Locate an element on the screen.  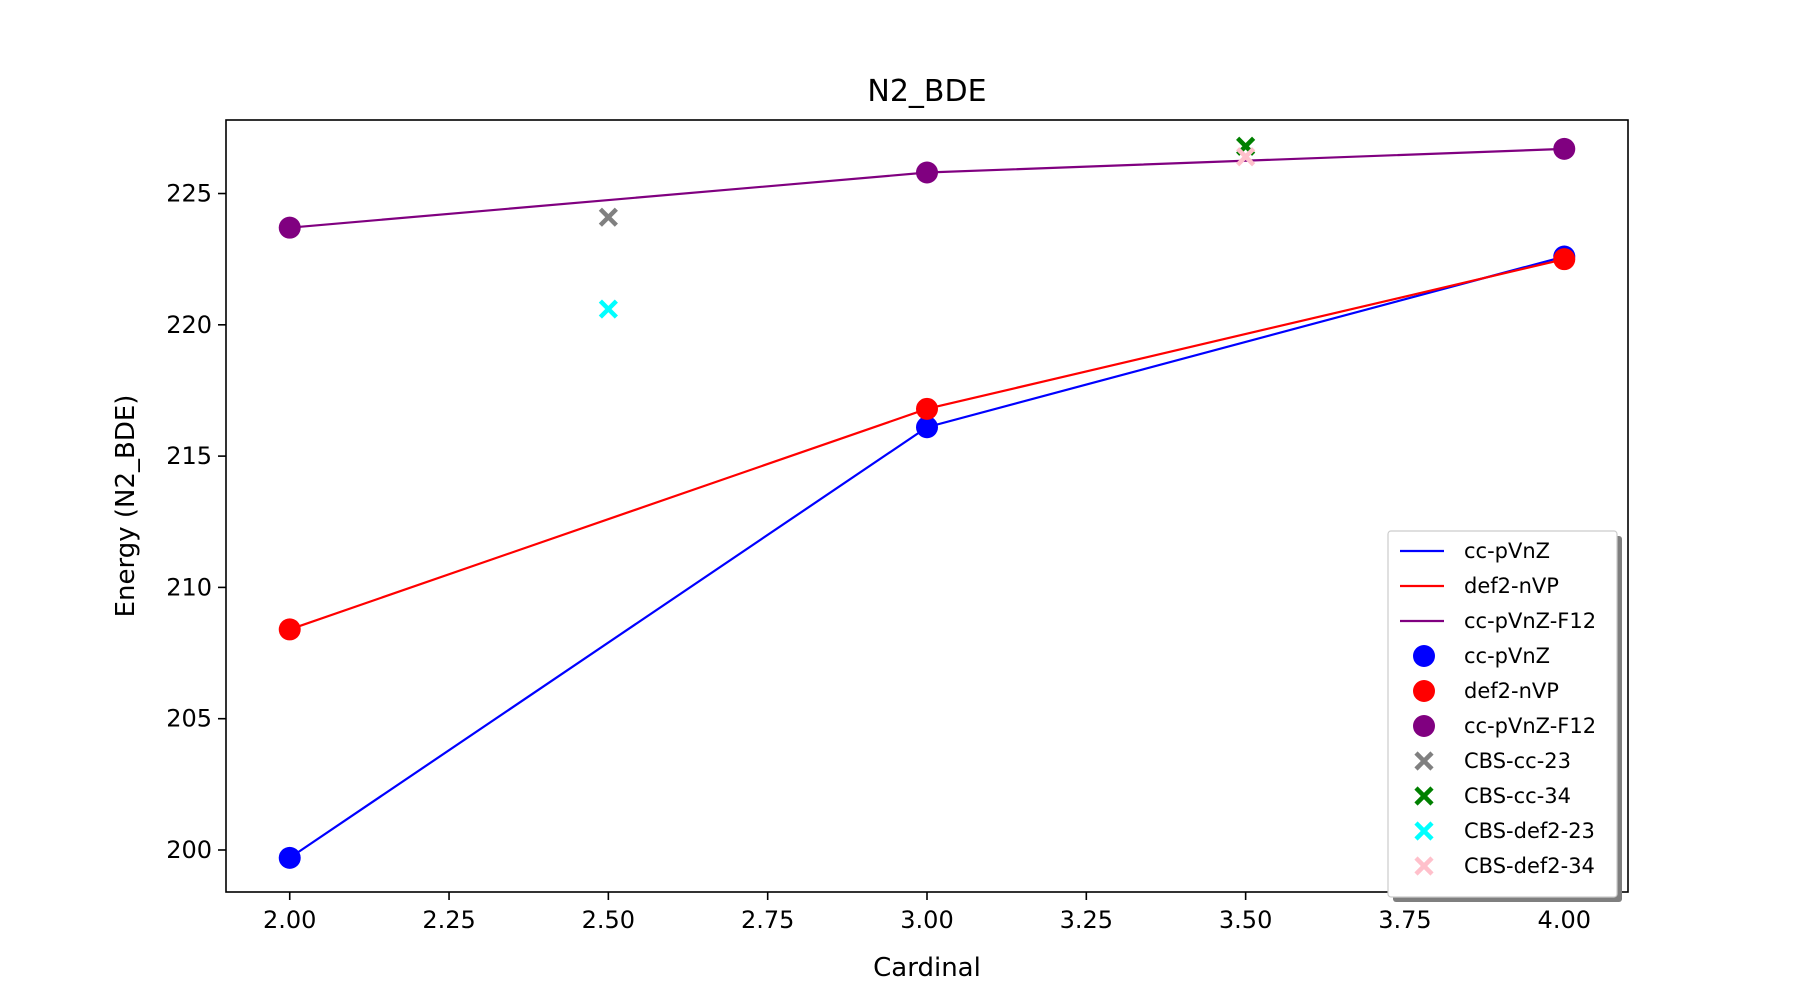
legend-label: CBS-cc-34 is located at coordinates (1517, 796).